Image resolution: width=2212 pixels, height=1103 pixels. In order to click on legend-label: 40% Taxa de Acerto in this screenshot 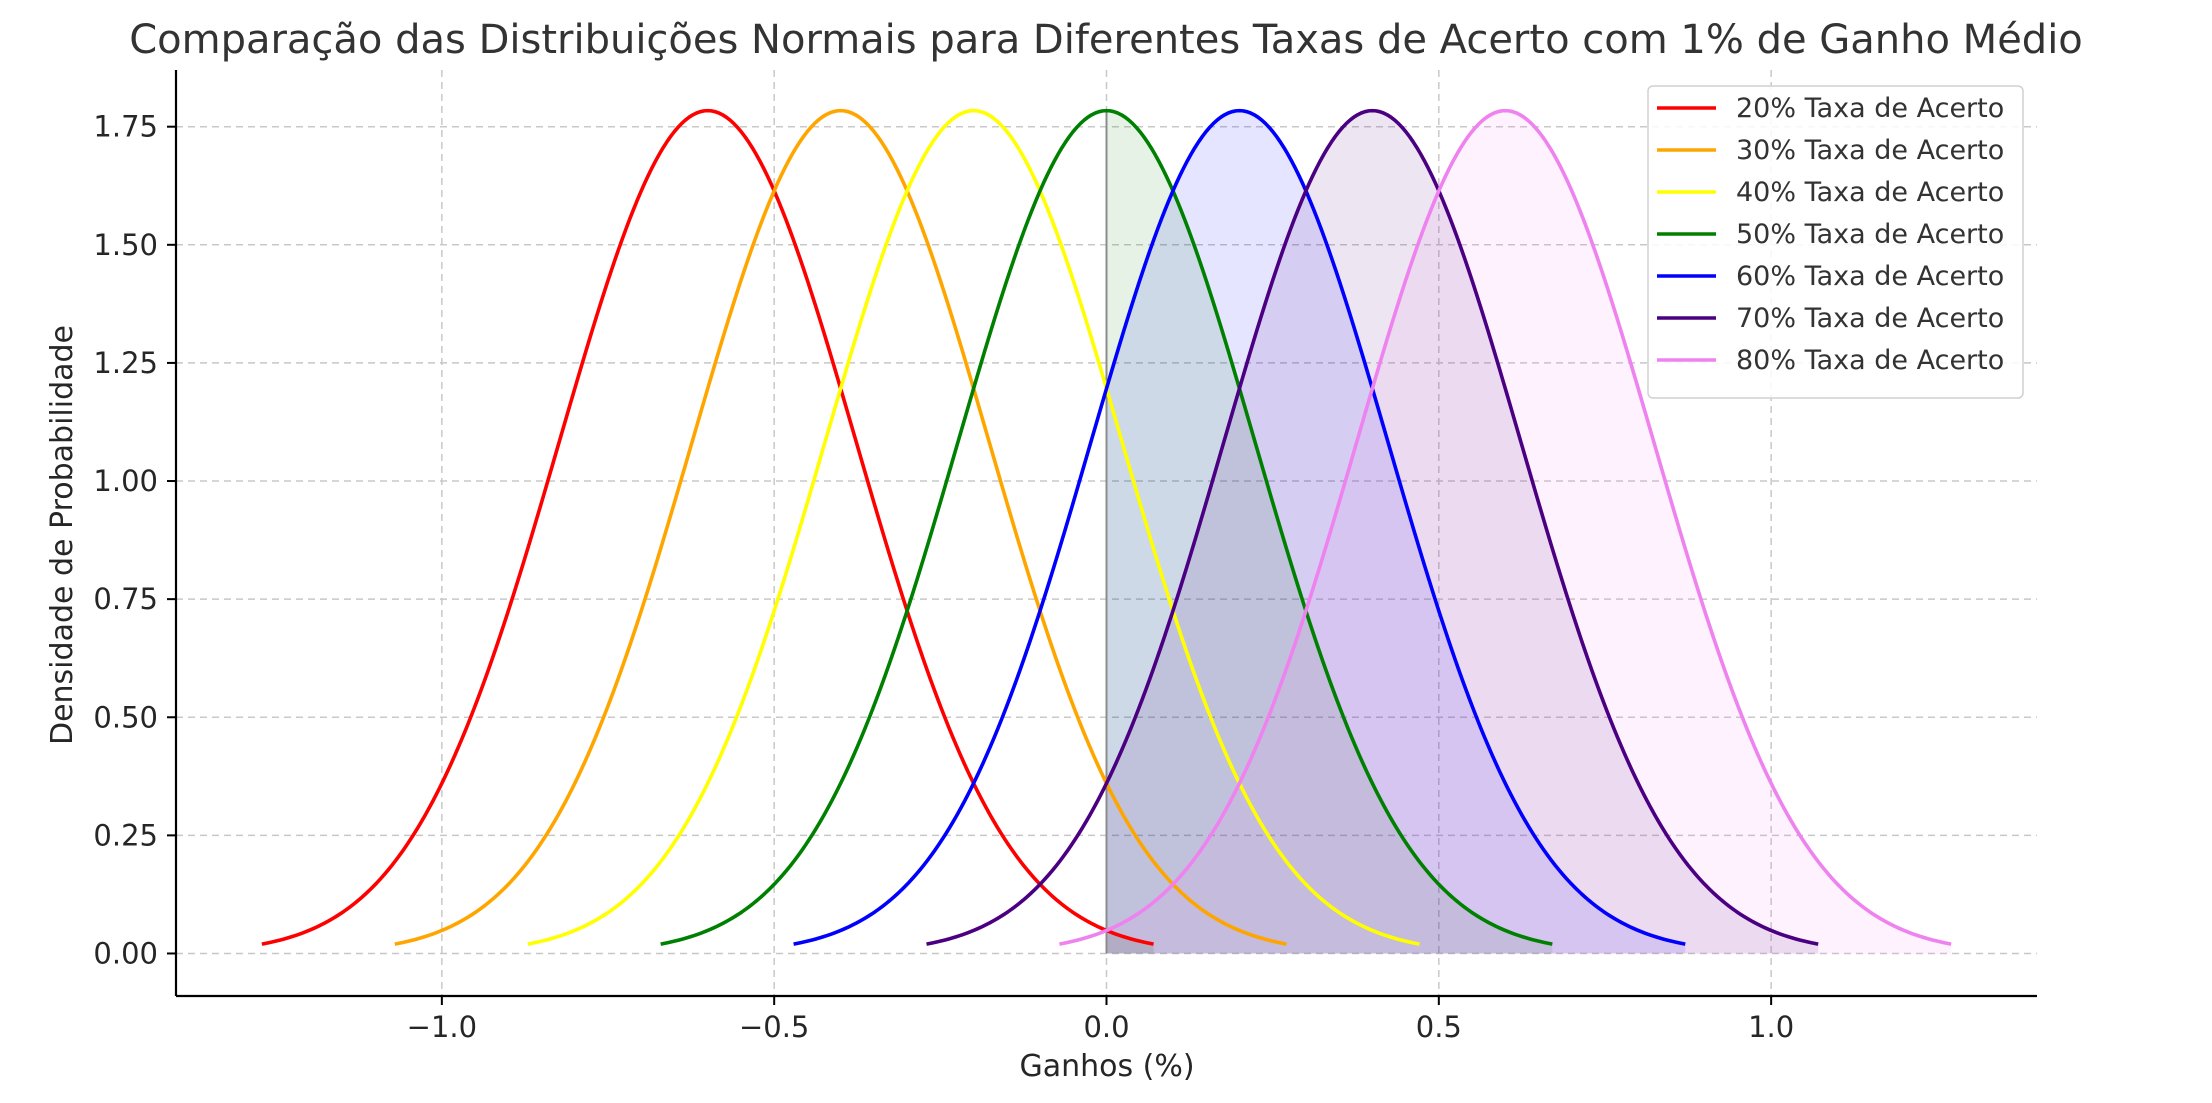, I will do `click(1870, 192)`.